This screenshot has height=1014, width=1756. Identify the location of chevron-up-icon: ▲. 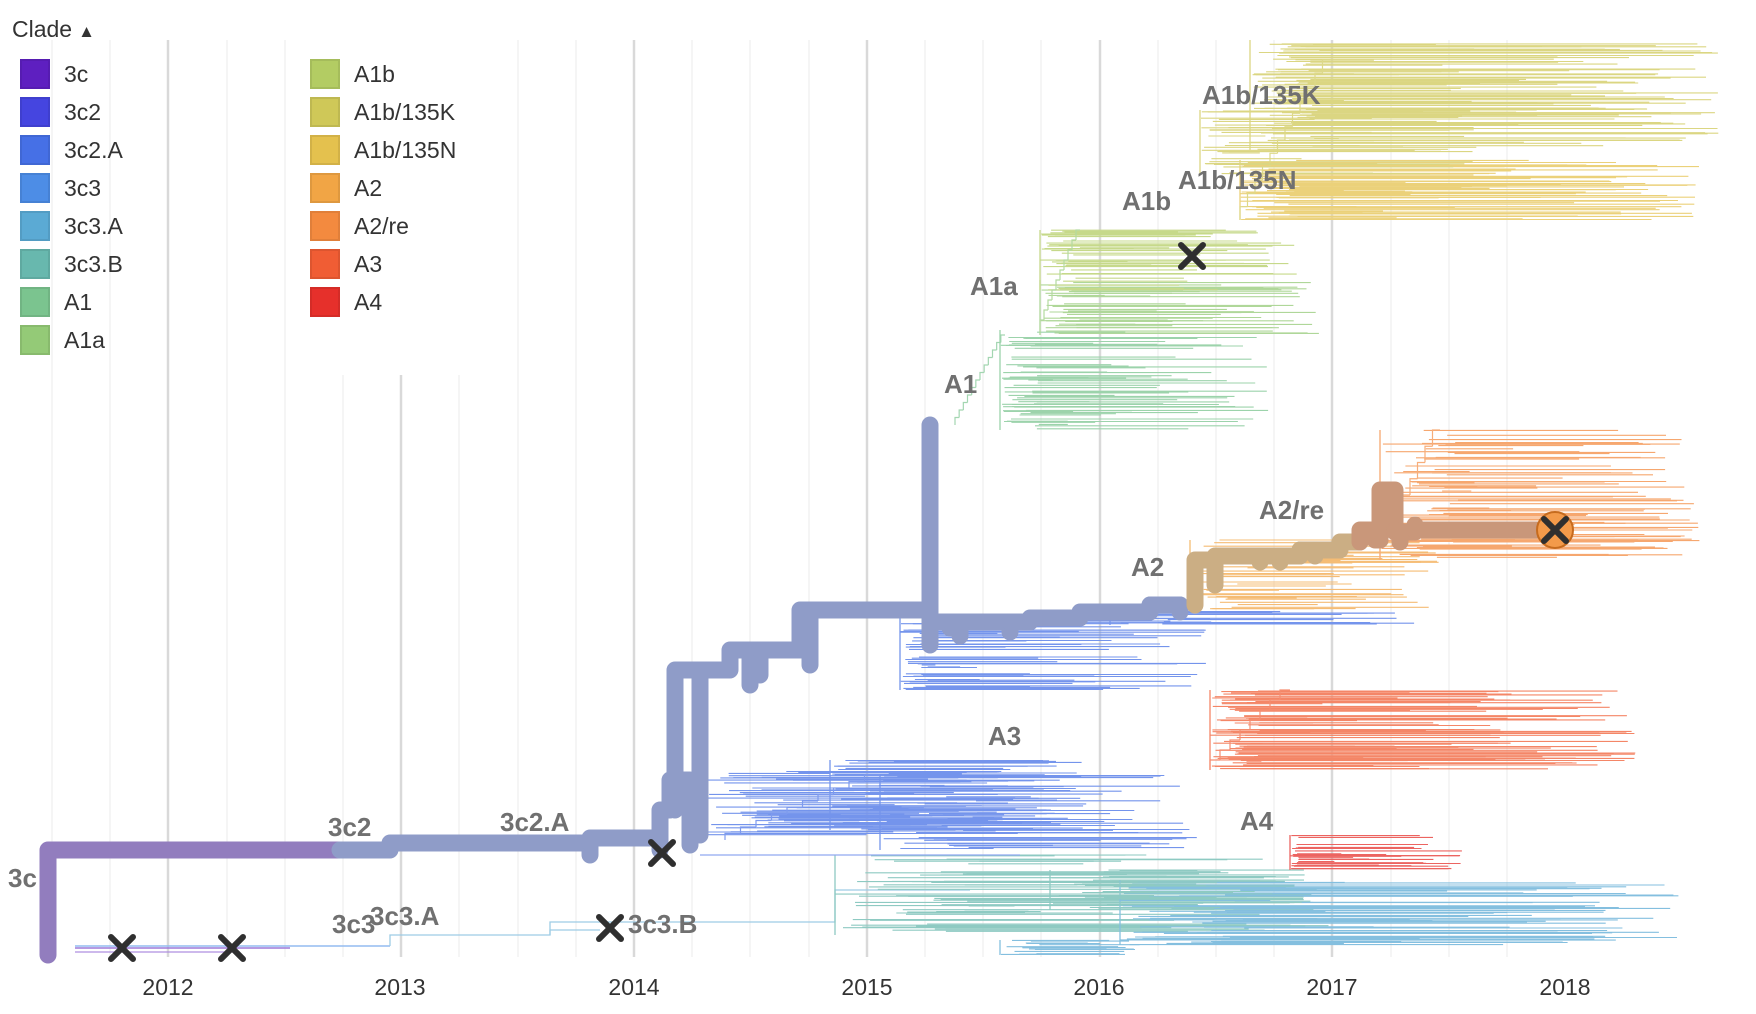
(86, 31).